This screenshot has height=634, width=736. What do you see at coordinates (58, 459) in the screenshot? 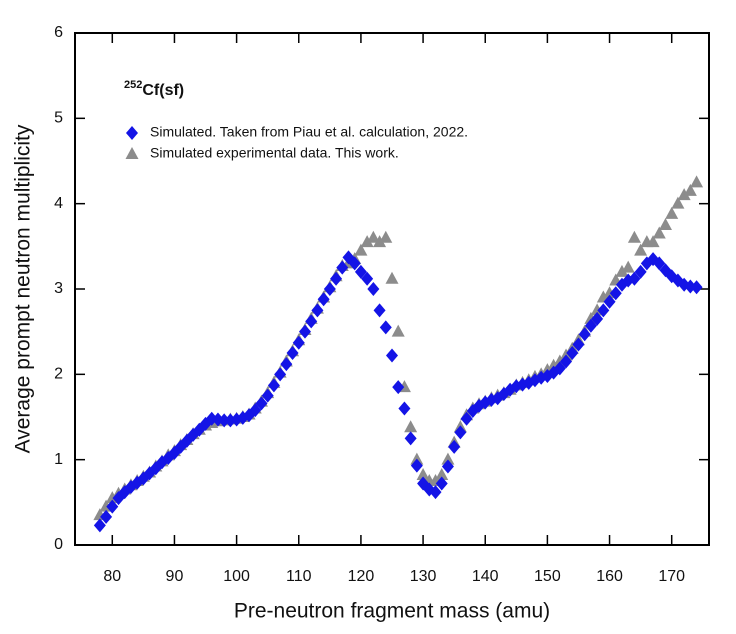
I see `y-tick-label: 1` at bounding box center [58, 459].